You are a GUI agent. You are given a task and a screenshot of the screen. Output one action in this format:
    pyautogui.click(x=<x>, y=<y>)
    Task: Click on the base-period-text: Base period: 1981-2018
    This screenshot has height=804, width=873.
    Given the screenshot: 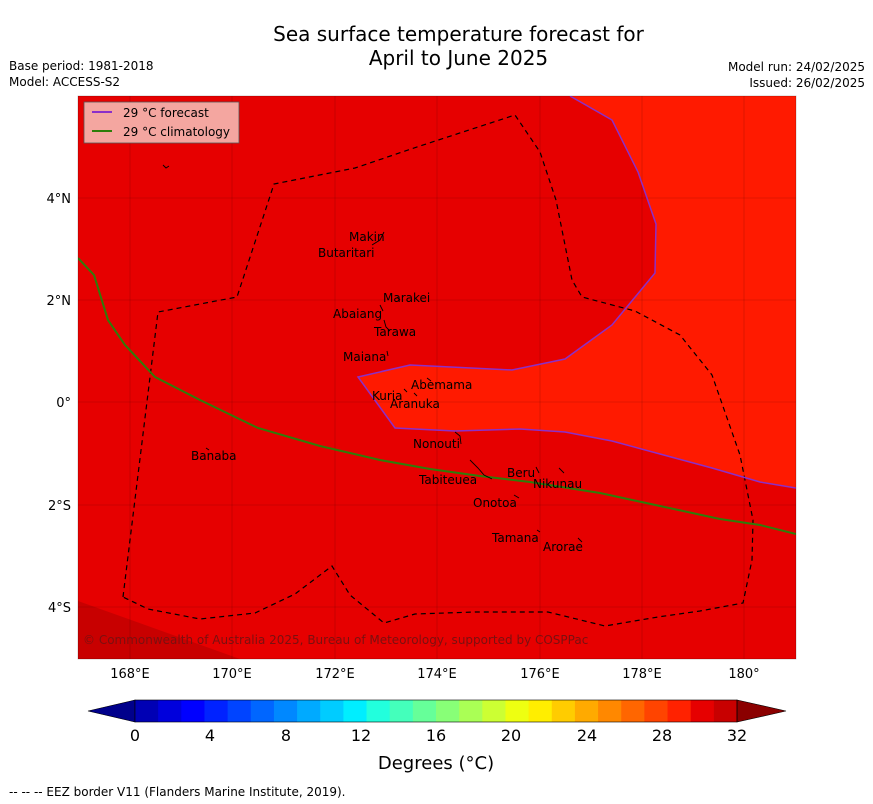 What is the action you would take?
    pyautogui.click(x=81, y=66)
    